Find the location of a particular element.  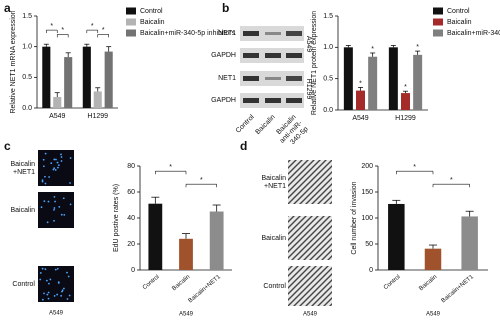

panel-label: d is located at coordinates (243, 146).